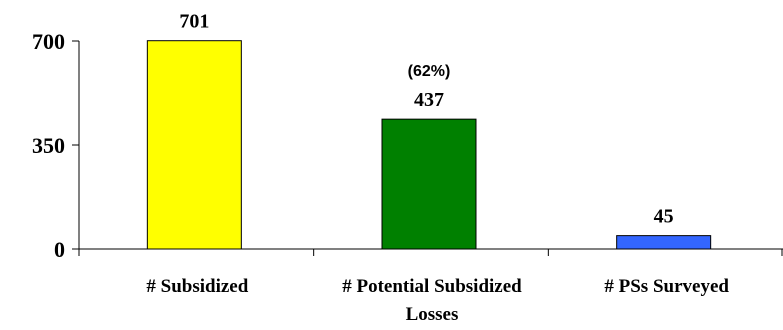 The image size is (783, 330). What do you see at coordinates (432, 314) in the screenshot?
I see `x-category-label: Losses` at bounding box center [432, 314].